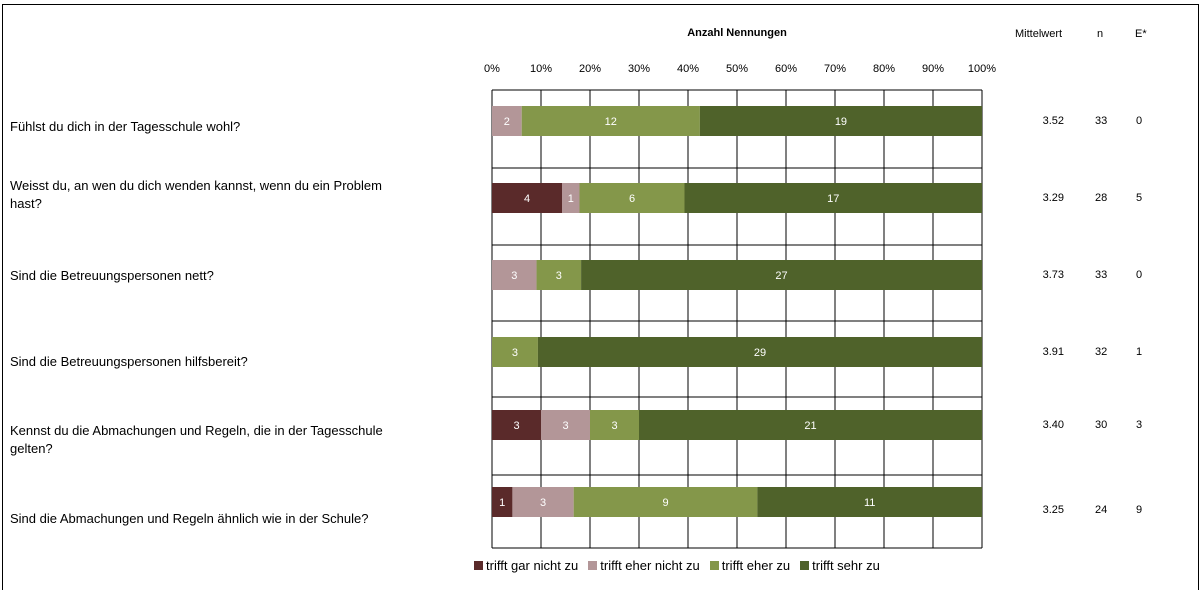 The image size is (1203, 590). I want to click on data-label: 9, so click(665, 503).